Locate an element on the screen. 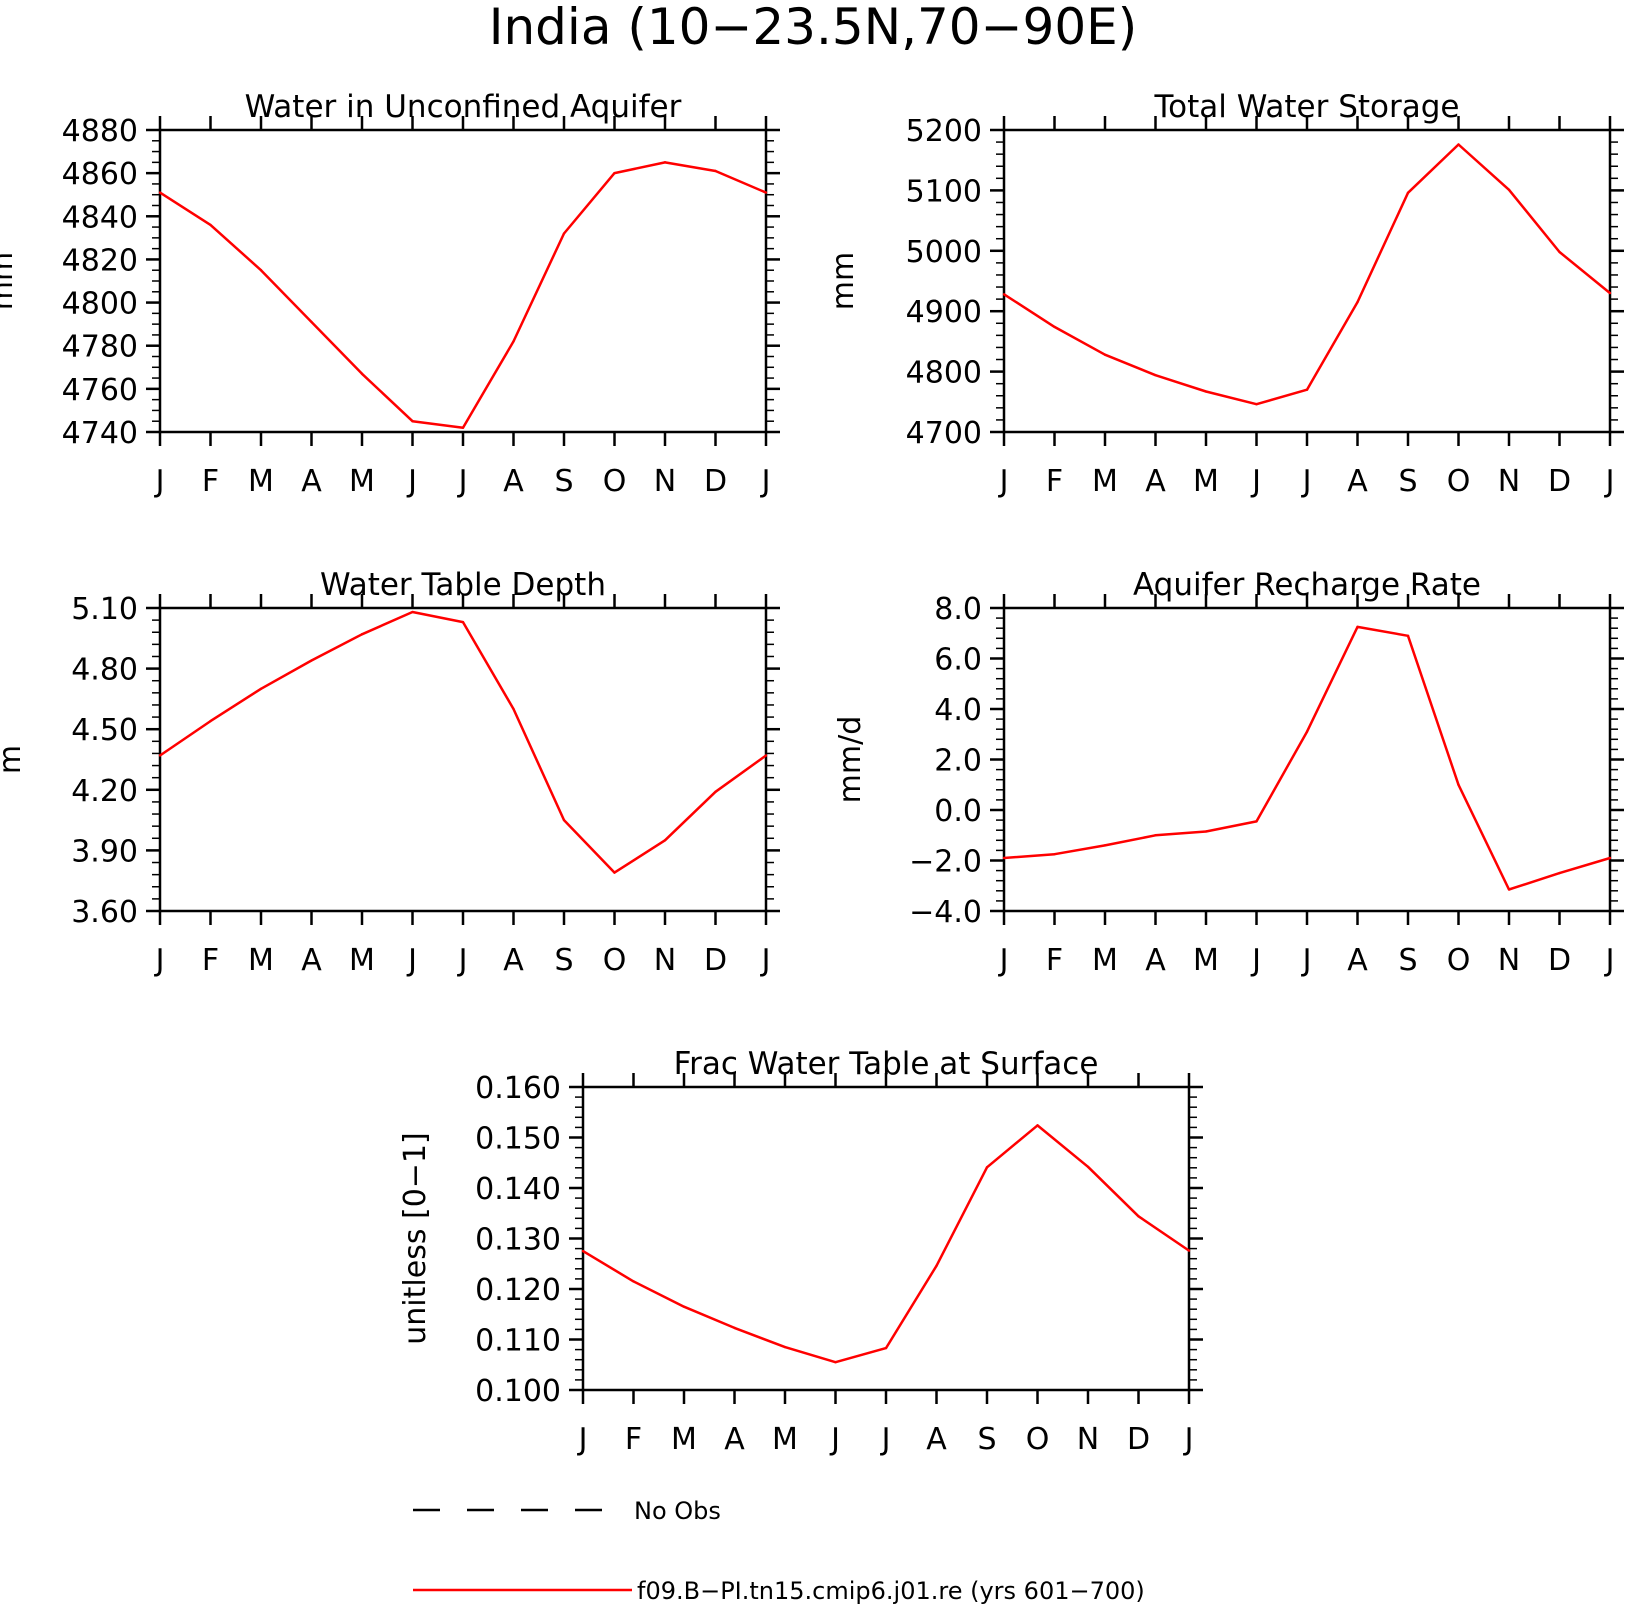 The image size is (1626, 1607). y-tick-label: 4.50 is located at coordinates (104, 730).